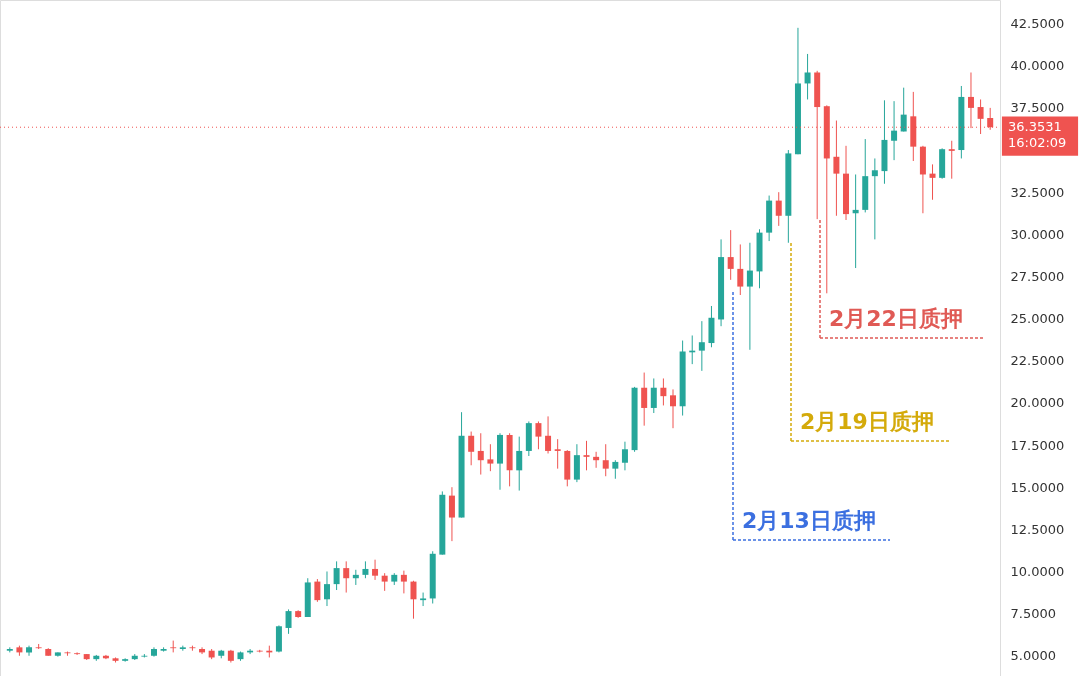 Image resolution: width=1080 pixels, height=676 pixels. I want to click on y-tick-label: 42.5000, so click(1037, 24).